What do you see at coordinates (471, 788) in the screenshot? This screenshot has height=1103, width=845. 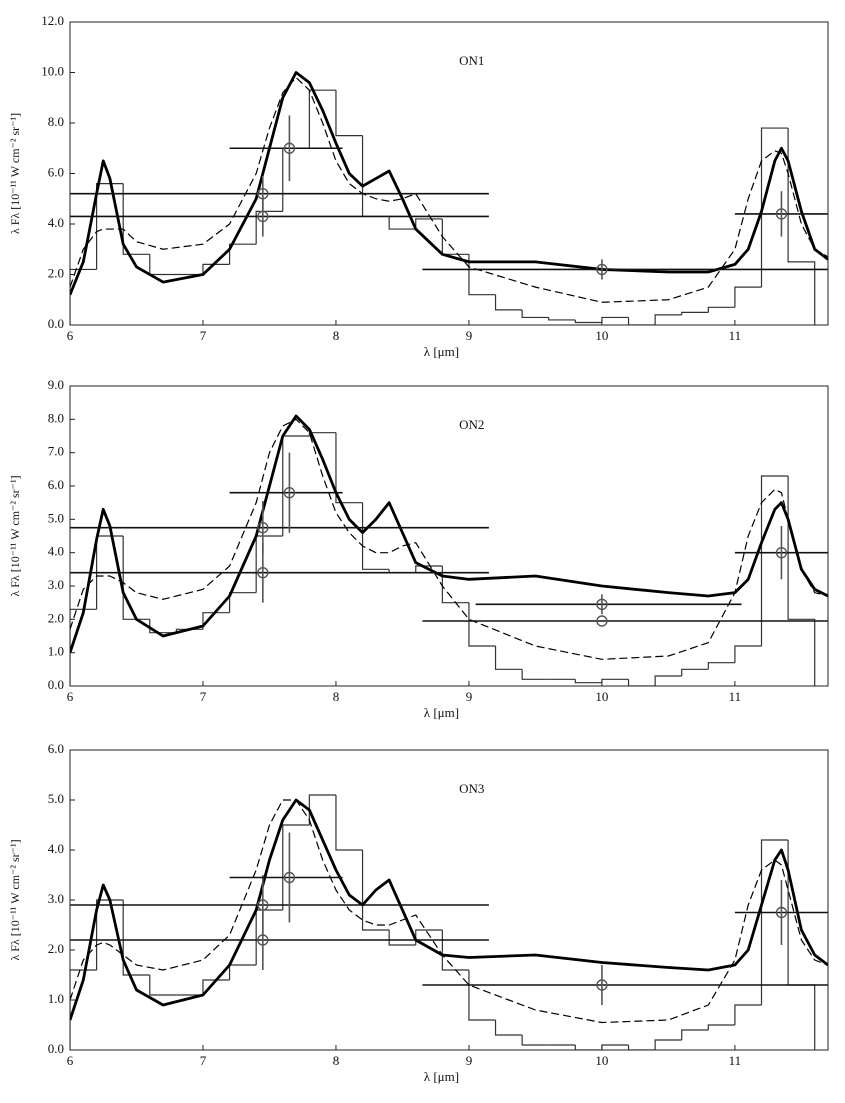 I see `panel-title: ON3` at bounding box center [471, 788].